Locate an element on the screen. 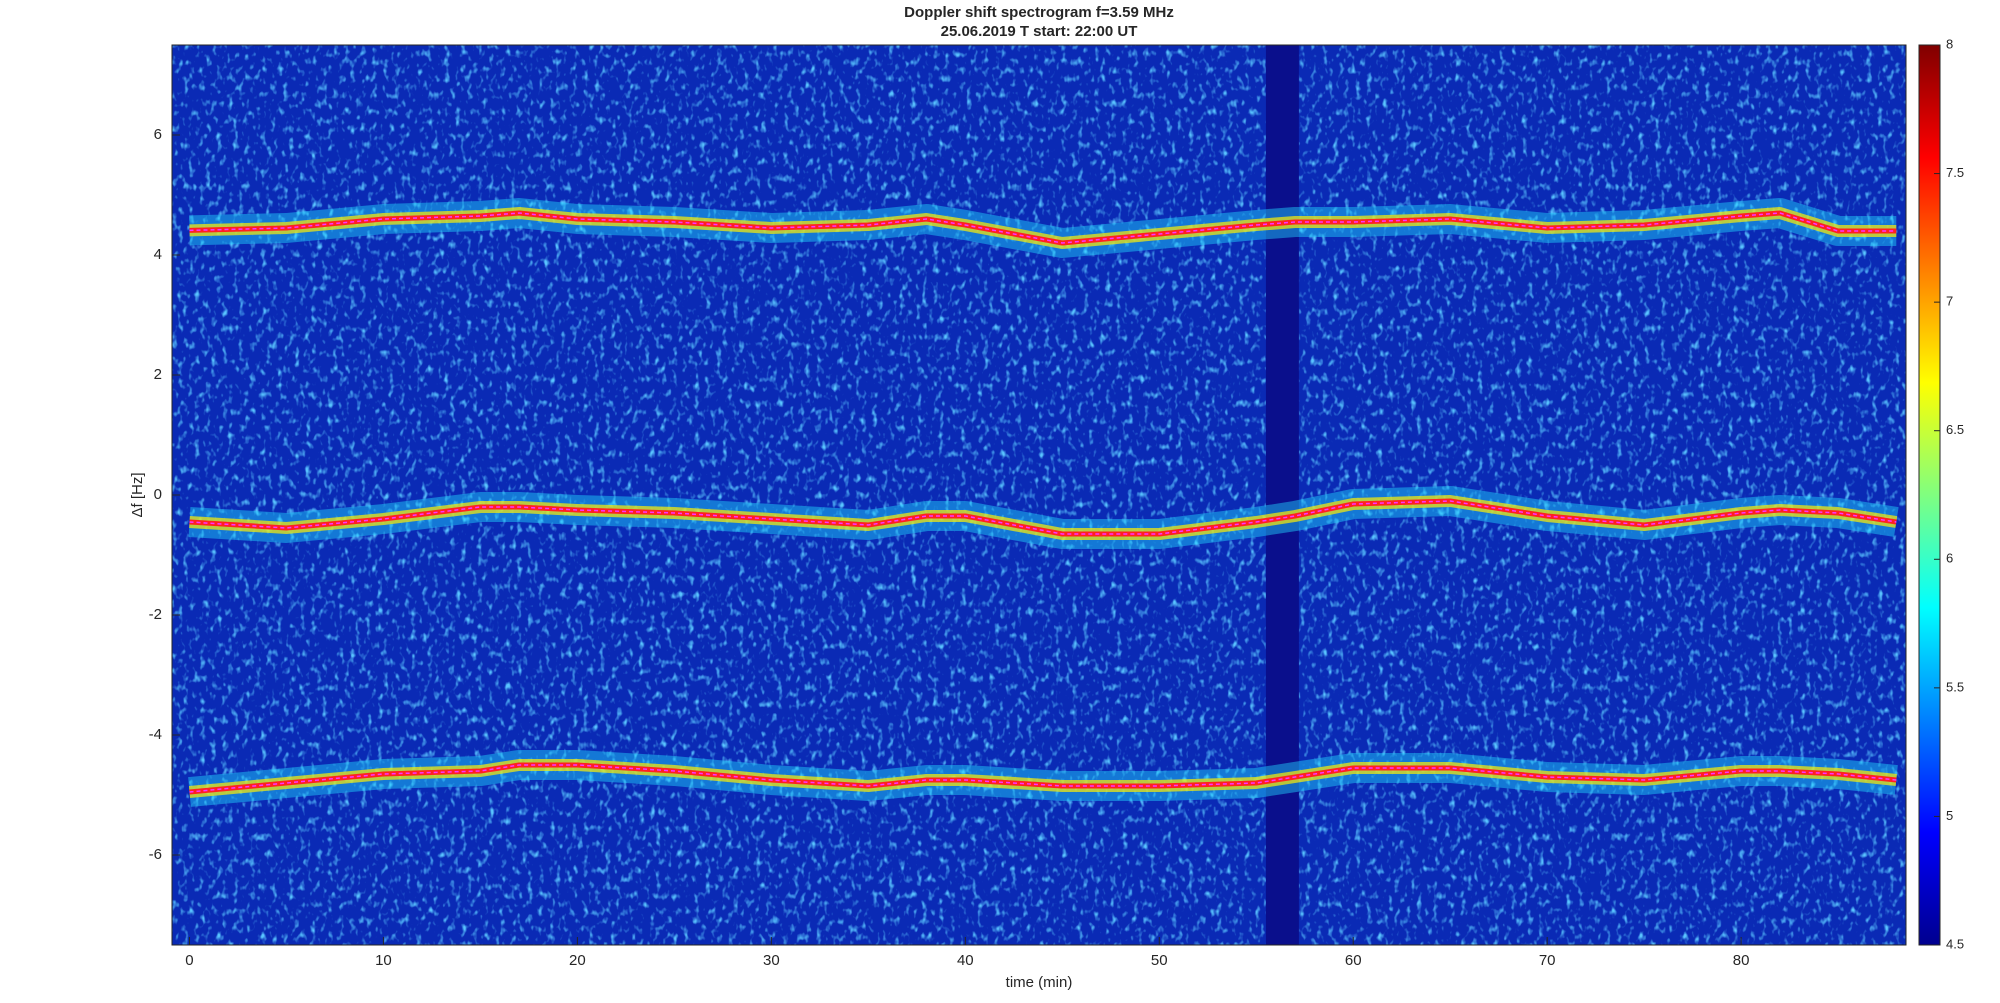  chart-subtitle: 25.06.2019 T start: 22:00 UT is located at coordinates (1039, 31).